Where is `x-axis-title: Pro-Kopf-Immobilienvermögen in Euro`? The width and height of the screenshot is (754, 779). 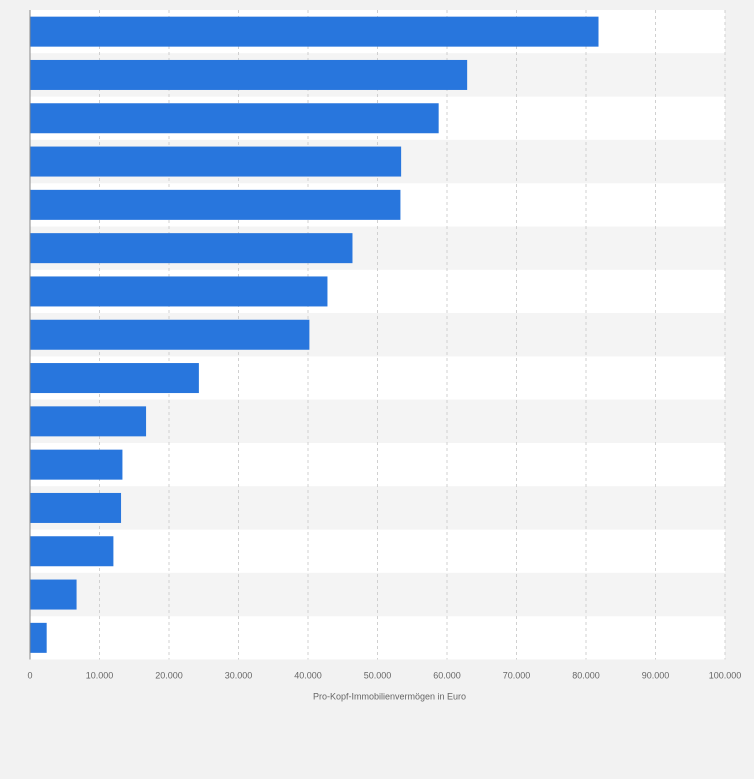 x-axis-title: Pro-Kopf-Immobilienvermögen in Euro is located at coordinates (389, 697).